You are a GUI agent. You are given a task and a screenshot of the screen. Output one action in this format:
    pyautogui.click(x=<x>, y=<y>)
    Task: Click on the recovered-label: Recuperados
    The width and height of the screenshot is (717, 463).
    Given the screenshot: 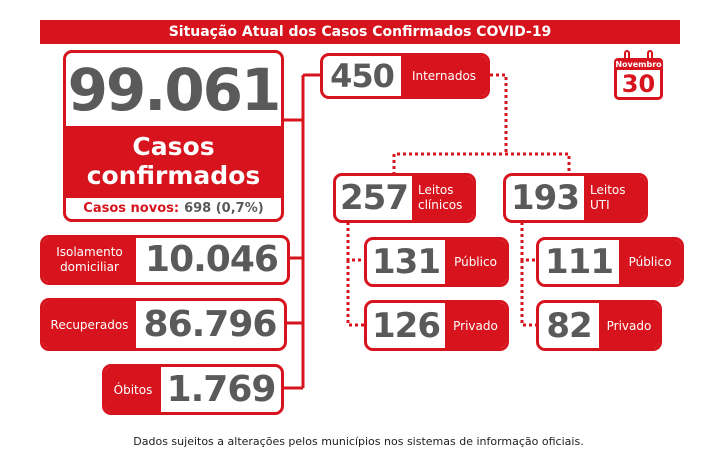 What is the action you would take?
    pyautogui.click(x=89, y=324)
    